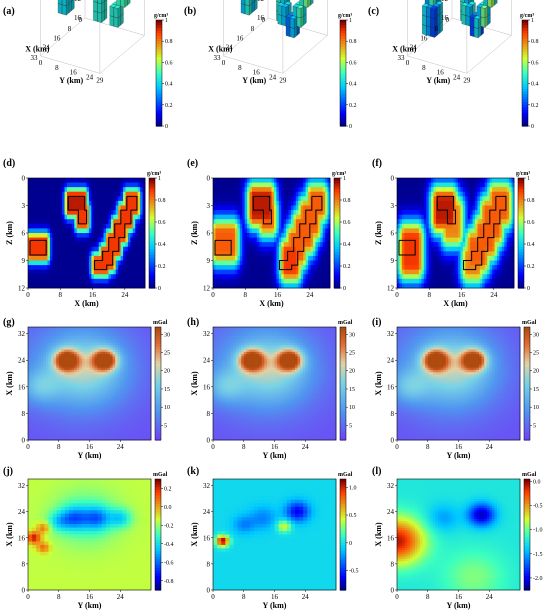 The height and width of the screenshot is (613, 550). What do you see at coordinates (532, 127) in the screenshot?
I see `colorbar-tick-label: 0` at bounding box center [532, 127].